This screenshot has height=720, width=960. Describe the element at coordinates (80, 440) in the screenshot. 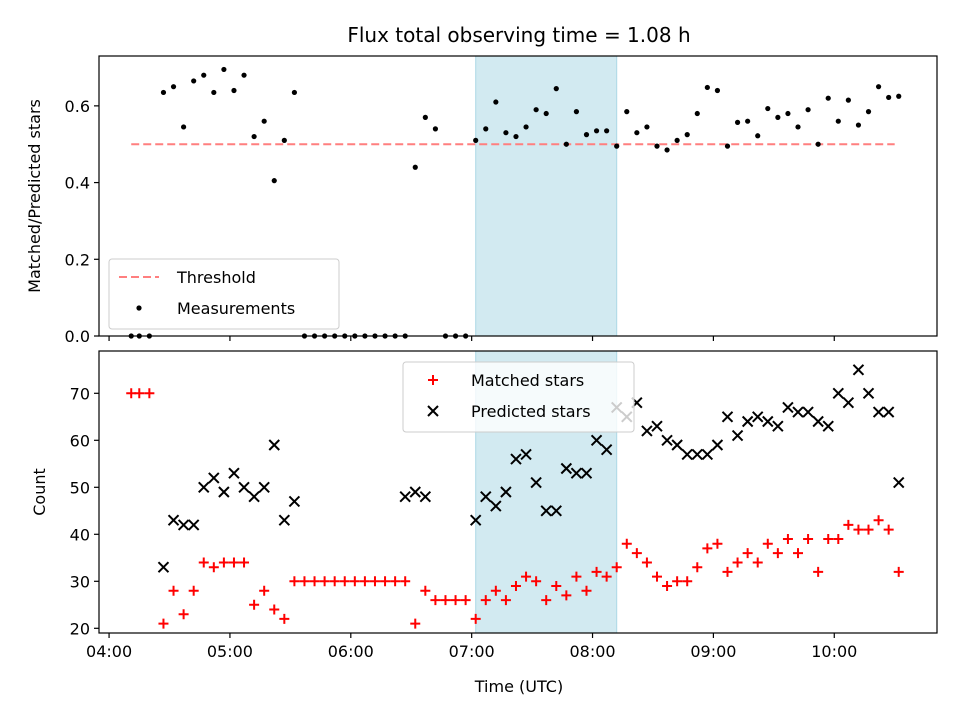

I see `y-tick-label: 60` at that location.